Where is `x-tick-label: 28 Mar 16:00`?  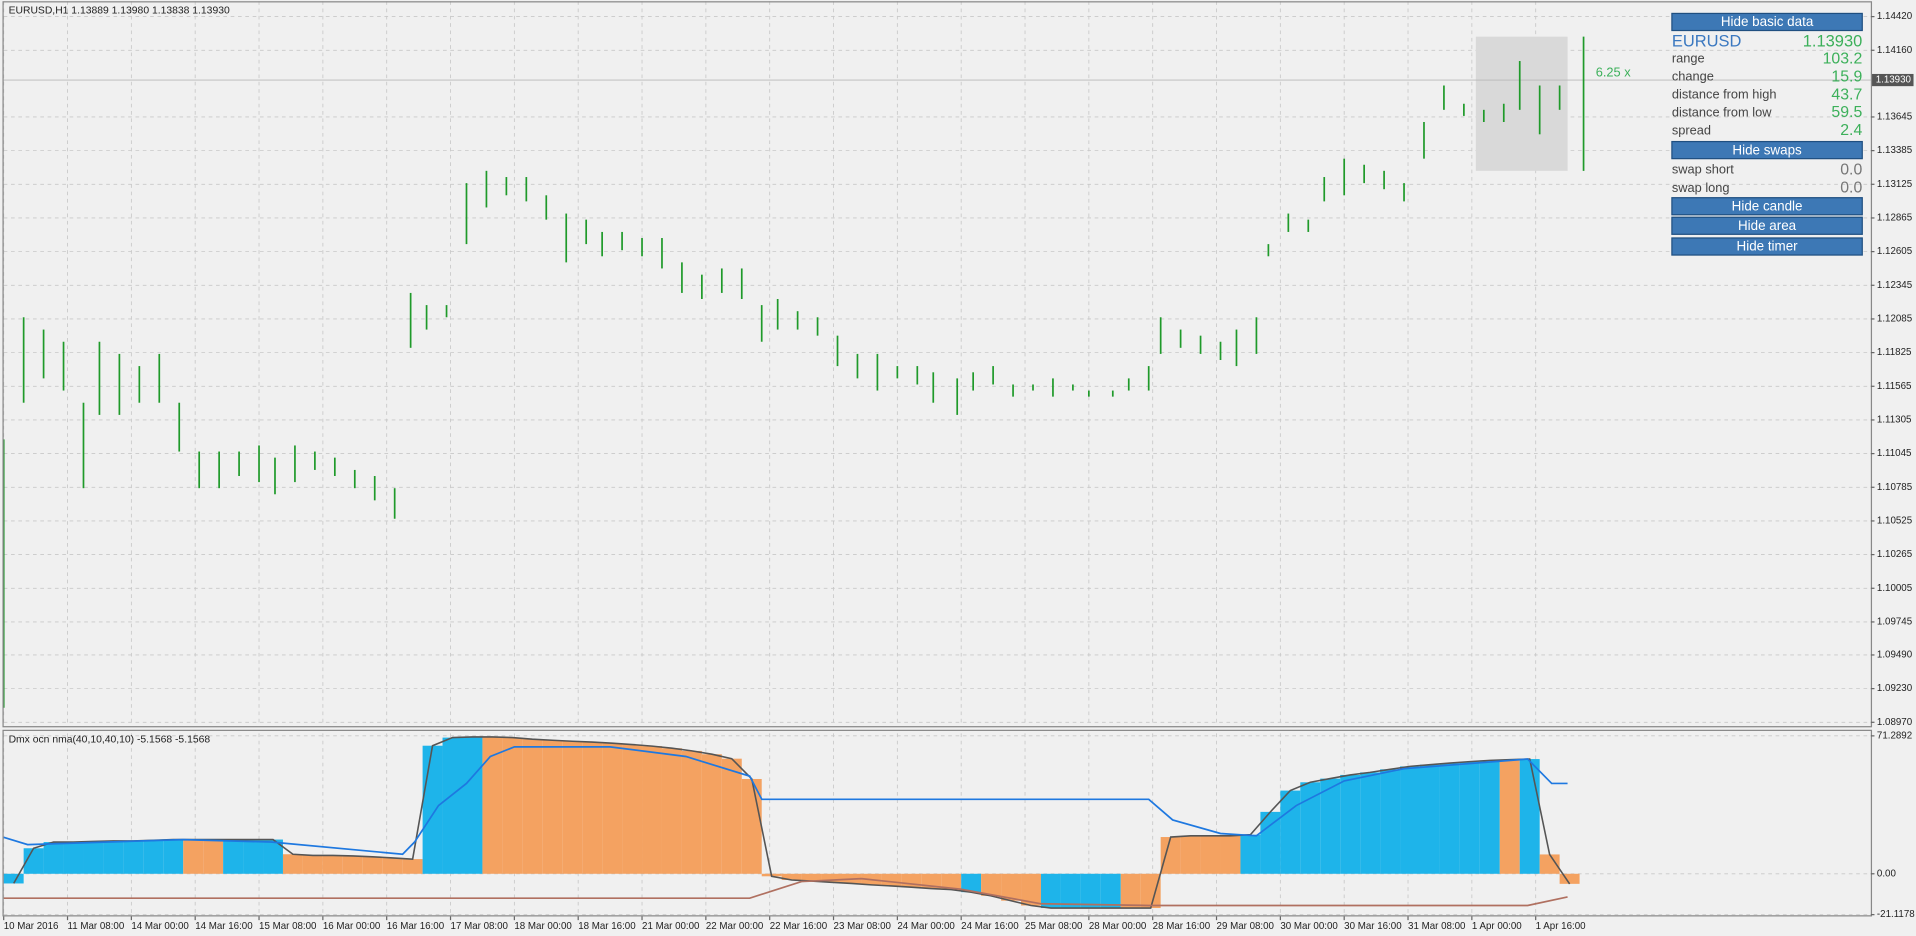 x-tick-label: 28 Mar 16:00 is located at coordinates (1182, 926).